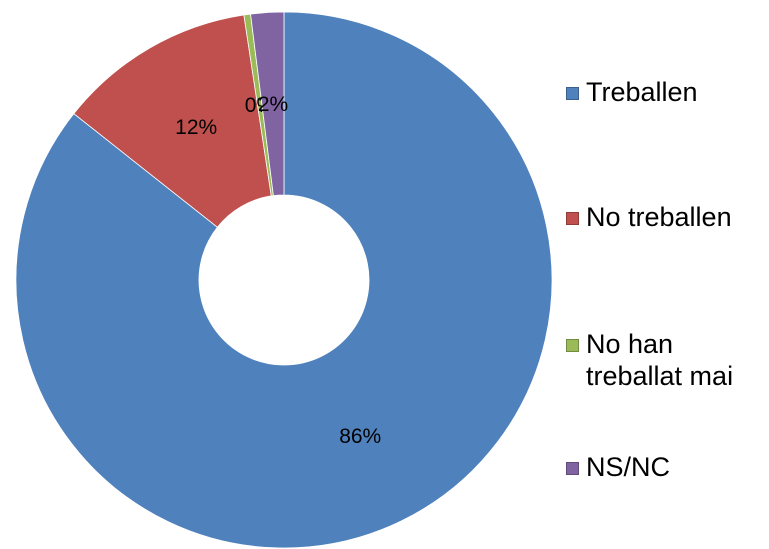 The image size is (769, 549). Describe the element at coordinates (660, 360) in the screenshot. I see `legend-label: No han treballat mai` at that location.